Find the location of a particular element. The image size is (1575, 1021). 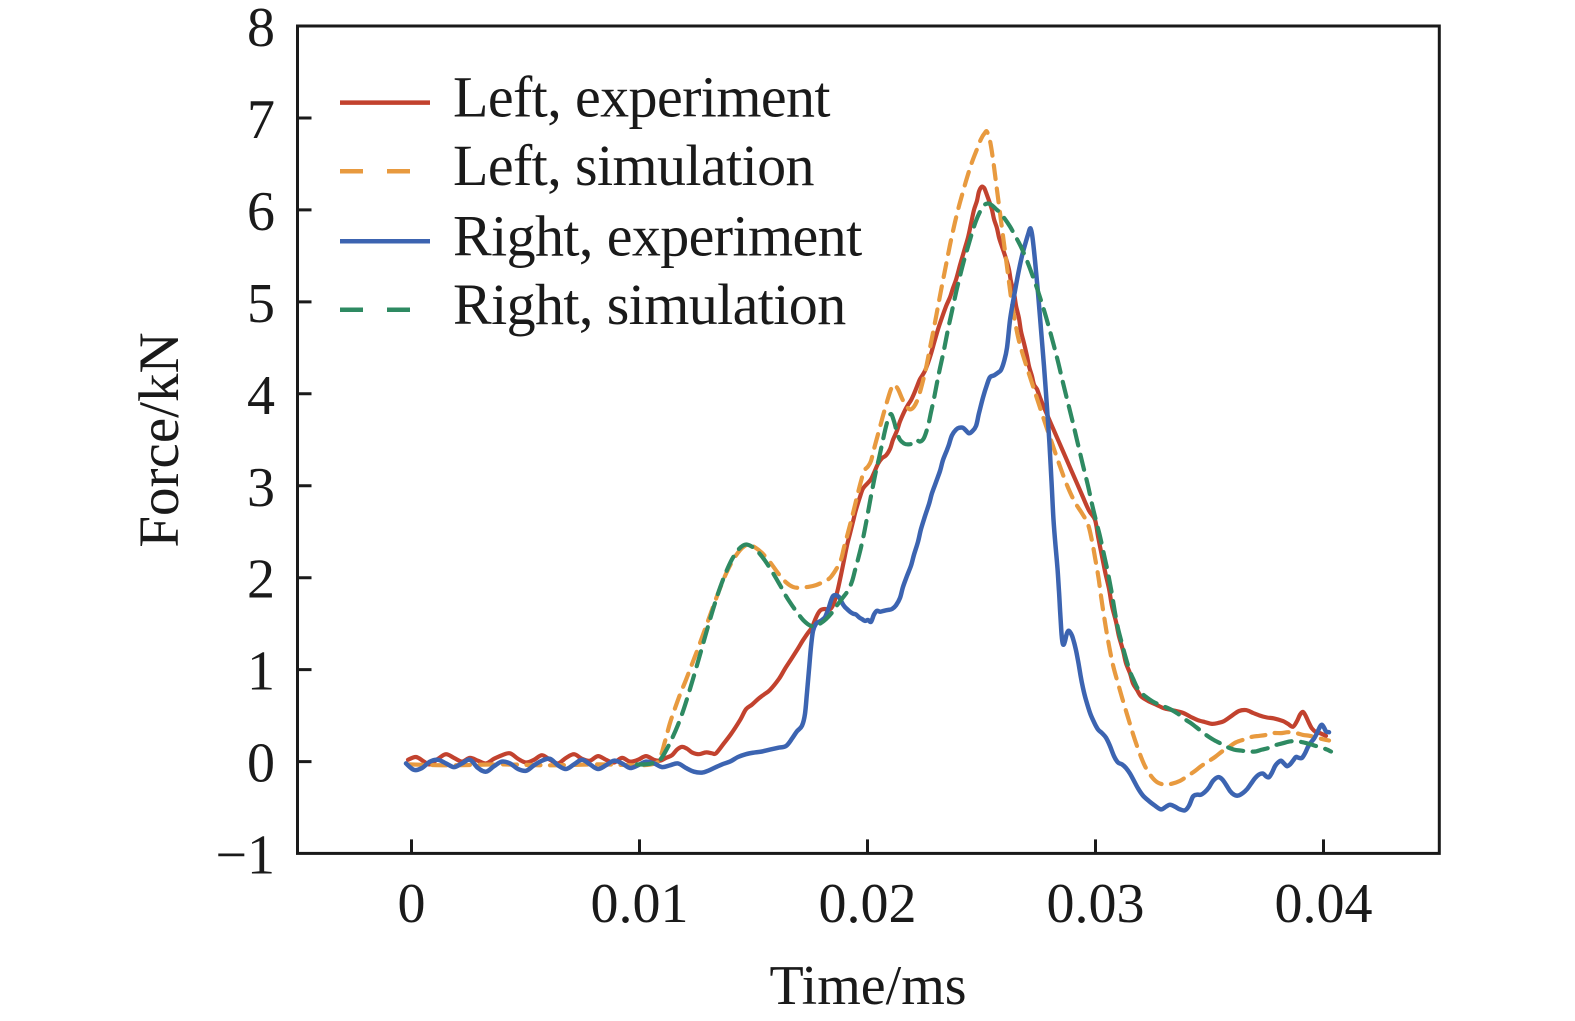

svg-text: −1 is located at coordinates (245, 856).